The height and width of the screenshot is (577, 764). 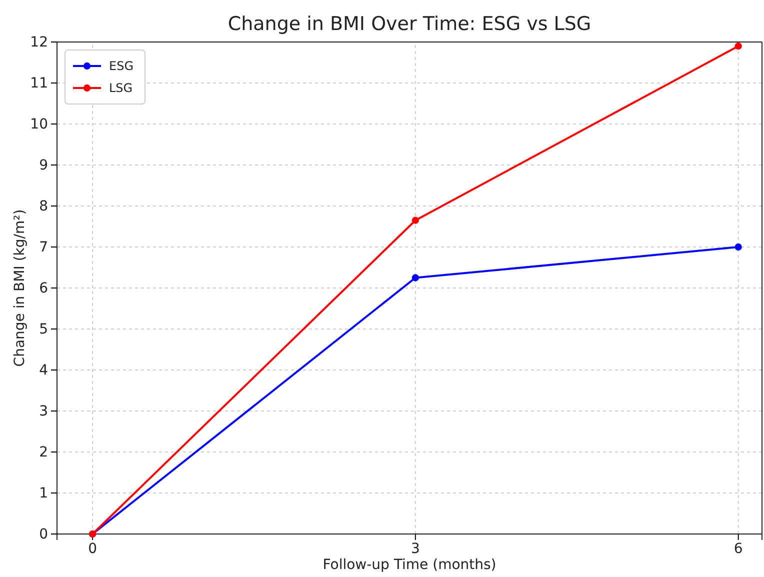 What do you see at coordinates (43, 534) in the screenshot?
I see `y-tick-label: 0` at bounding box center [43, 534].